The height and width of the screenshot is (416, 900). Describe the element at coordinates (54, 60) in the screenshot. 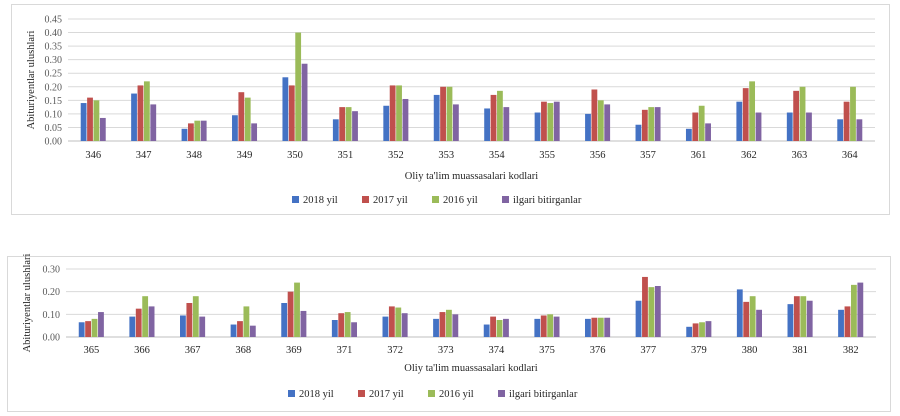

I see `y-tick-label: 0.30` at that location.